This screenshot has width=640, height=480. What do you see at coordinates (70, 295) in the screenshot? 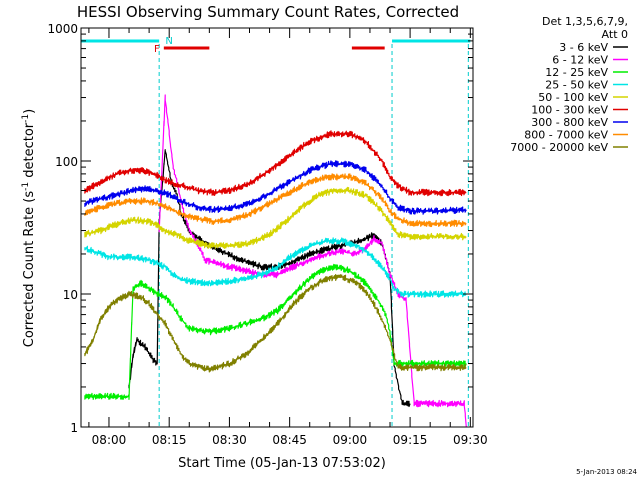
I see `y-tick-label-10: 10` at bounding box center [70, 295].